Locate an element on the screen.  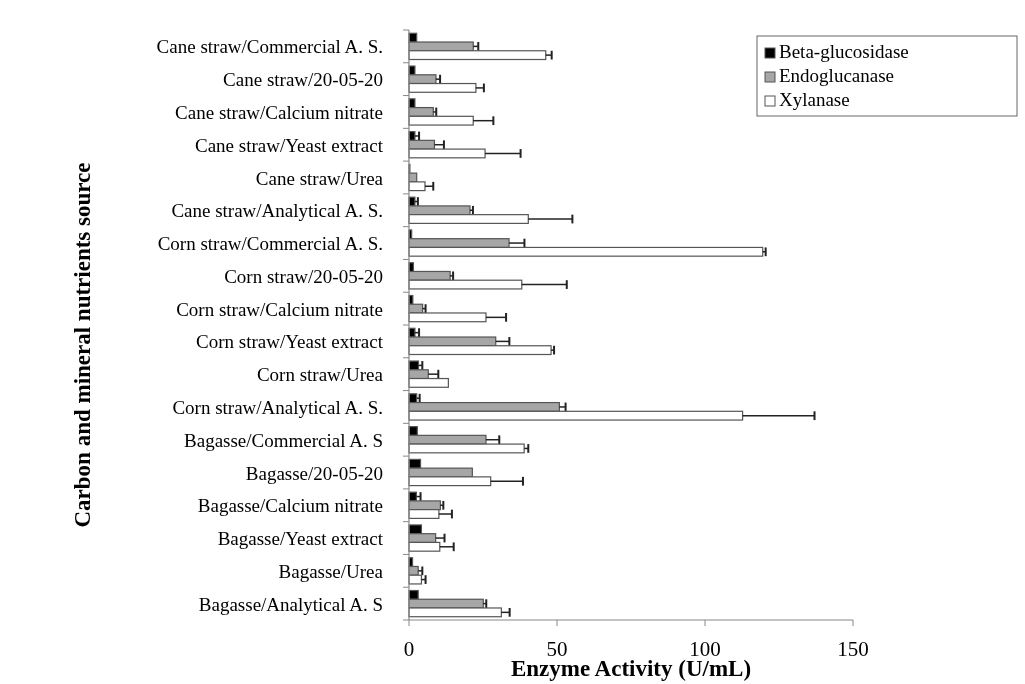
y-tick-label: Corn straw/Calcium nitrate is located at coordinates (279, 309).